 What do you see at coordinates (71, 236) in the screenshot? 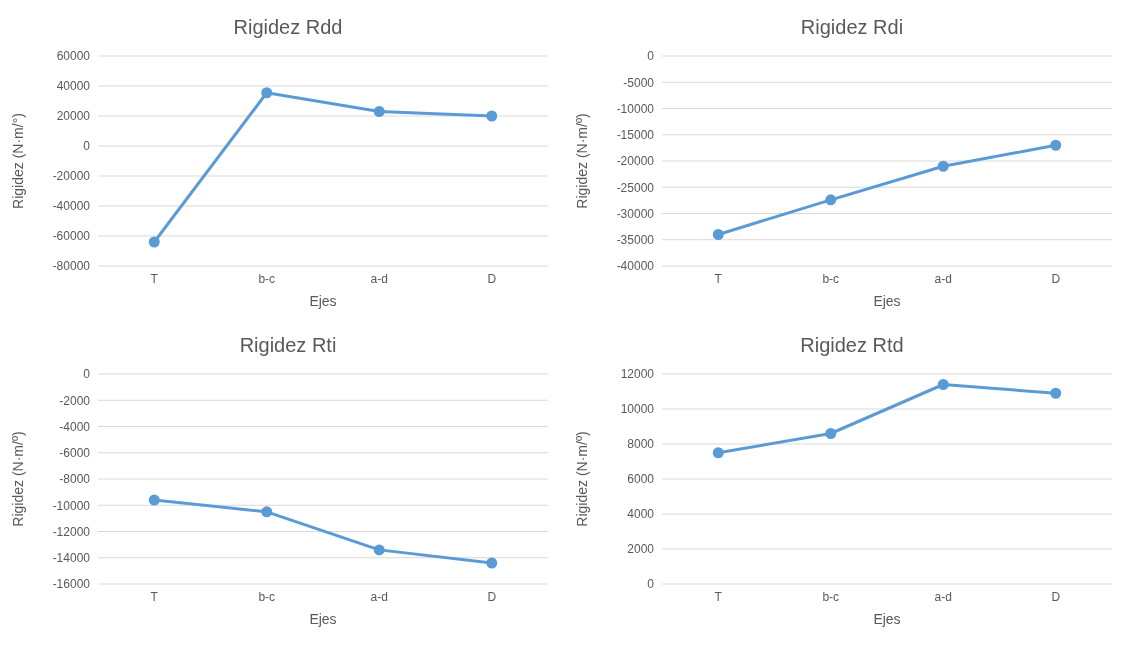
I see `y-tick-label: -60000` at bounding box center [71, 236].